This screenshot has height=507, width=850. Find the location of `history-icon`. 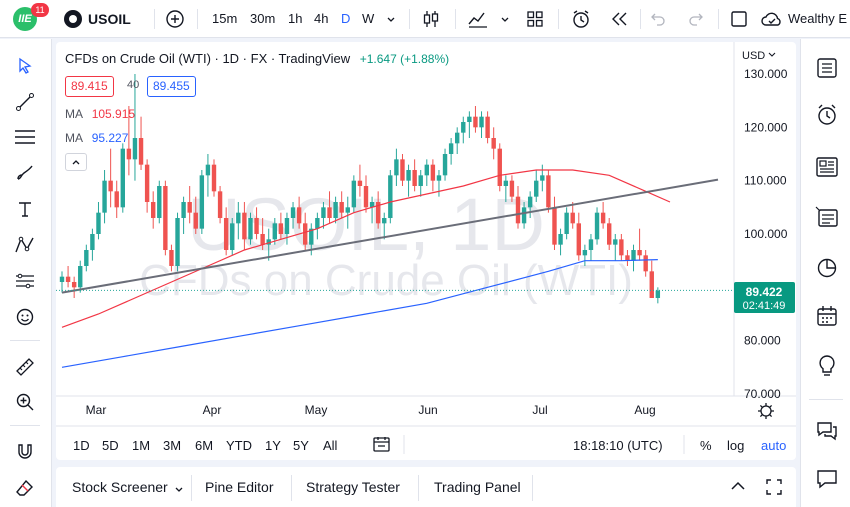

history-icon is located at coordinates (827, 268).